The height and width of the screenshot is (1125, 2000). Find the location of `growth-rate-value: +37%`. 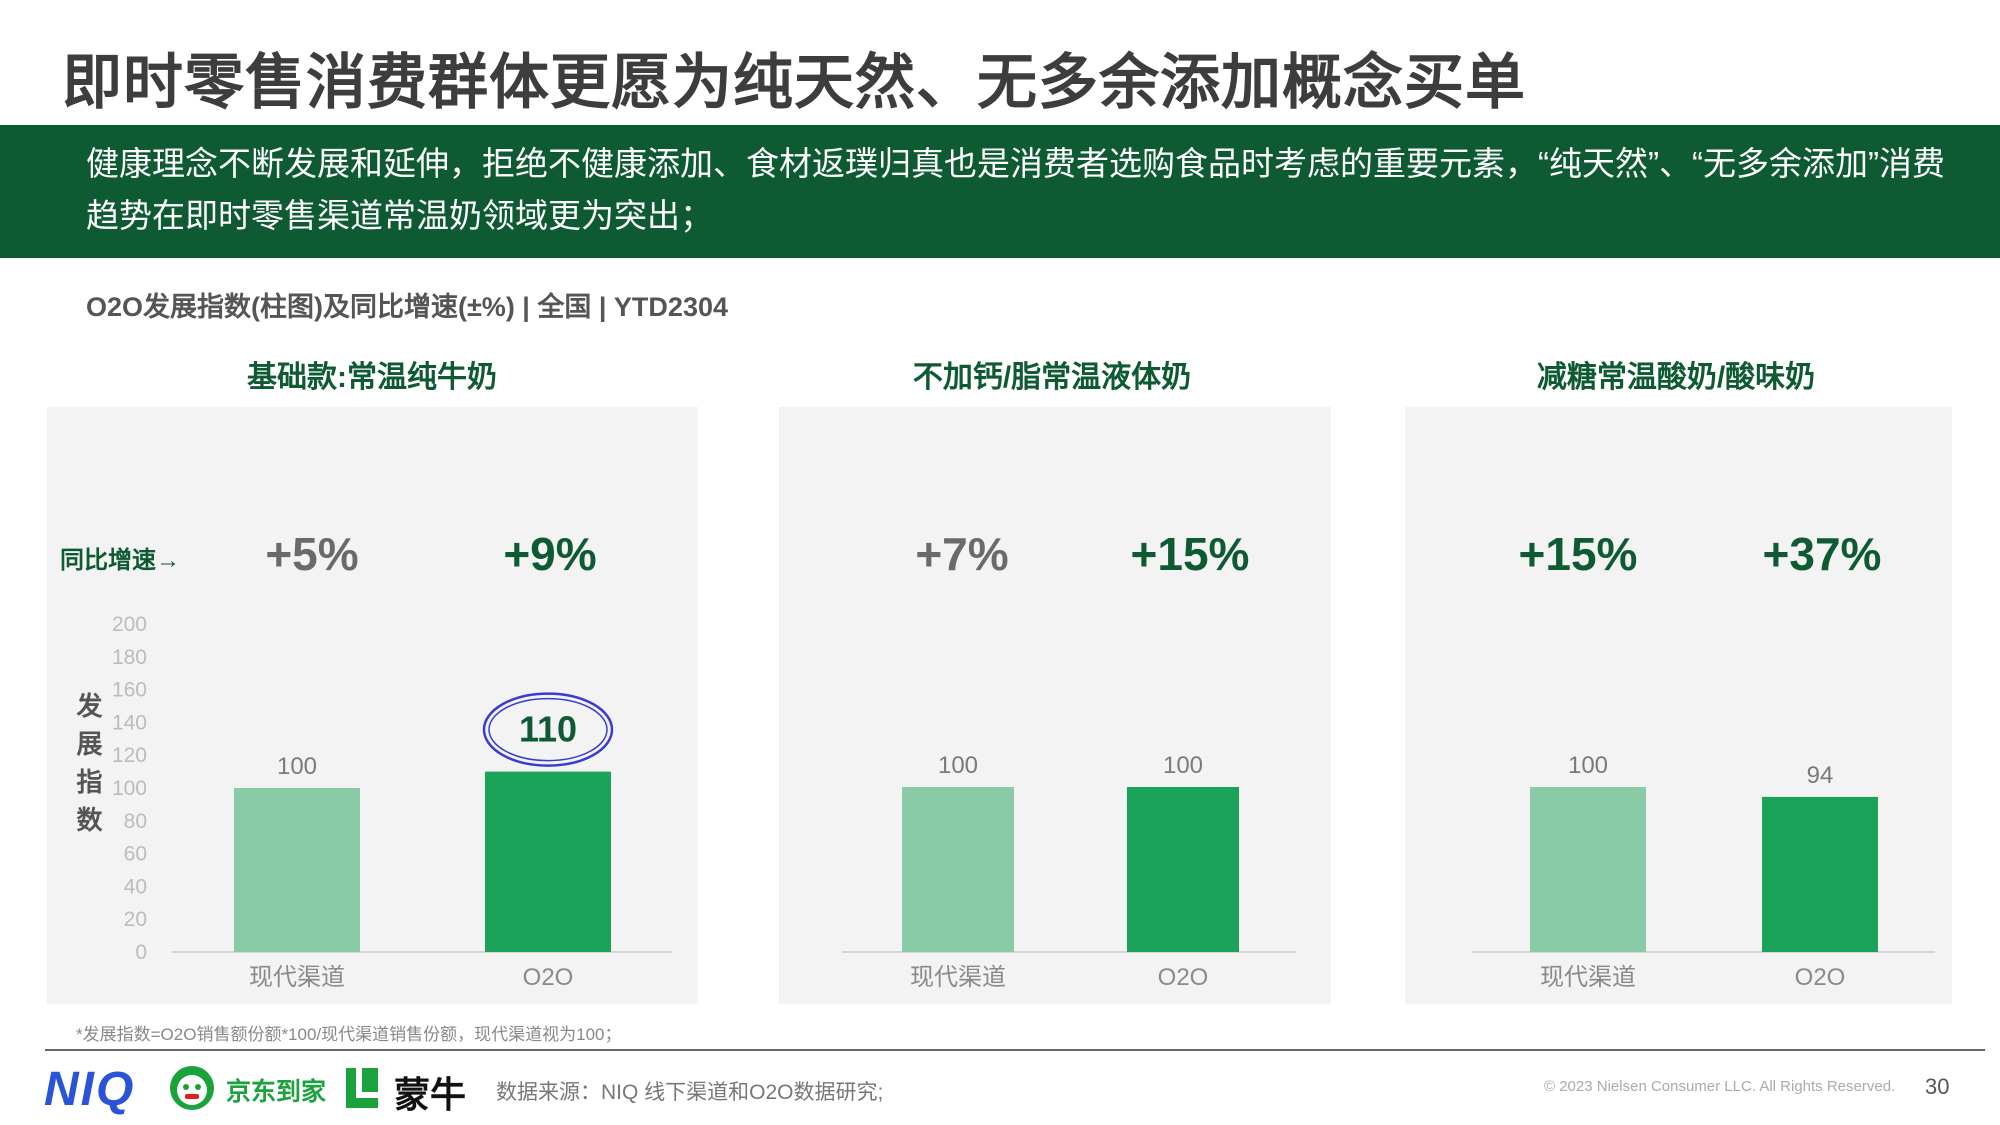

growth-rate-value: +37% is located at coordinates (1822, 554).